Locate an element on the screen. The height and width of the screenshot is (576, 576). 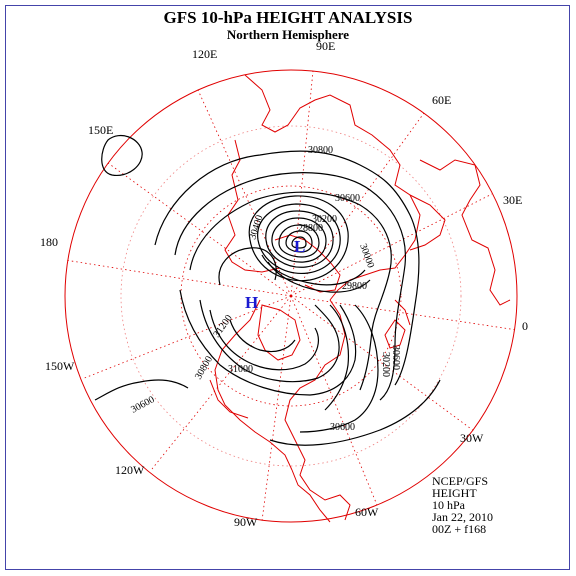
lon-label-90w: 90W is located at coordinates (246, 522).